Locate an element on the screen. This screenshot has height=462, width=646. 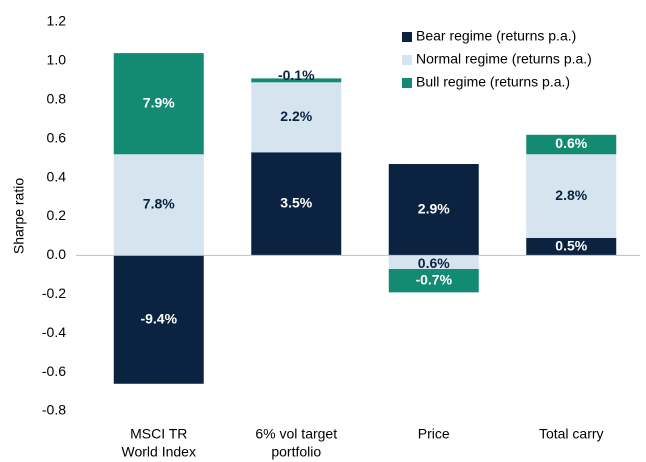
value-label: 7.9% is located at coordinates (159, 102).